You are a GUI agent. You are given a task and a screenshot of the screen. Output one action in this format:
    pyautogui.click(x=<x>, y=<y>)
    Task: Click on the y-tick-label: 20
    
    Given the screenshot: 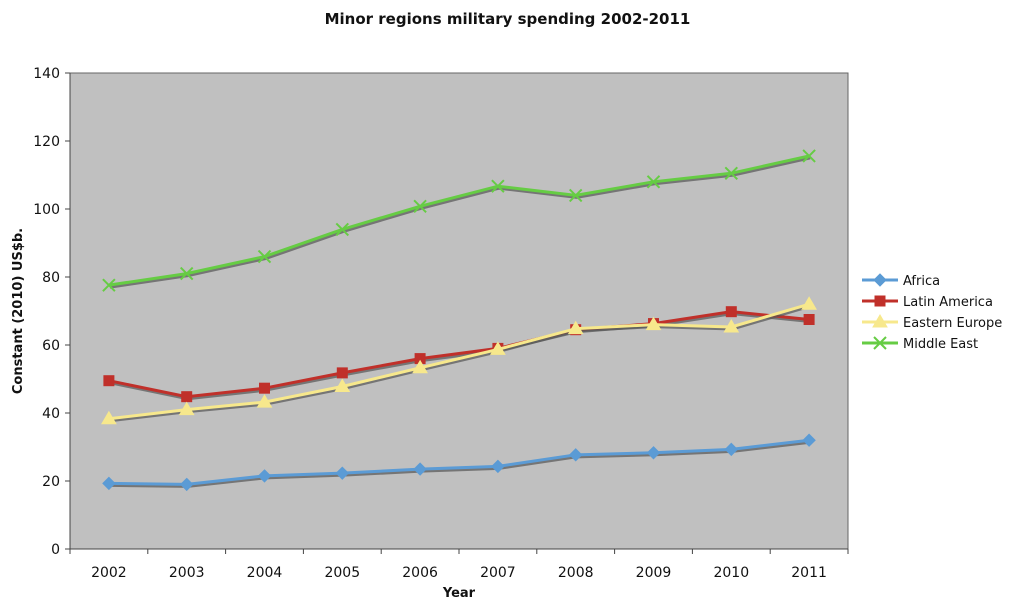 What is the action you would take?
    pyautogui.click(x=51, y=482)
    